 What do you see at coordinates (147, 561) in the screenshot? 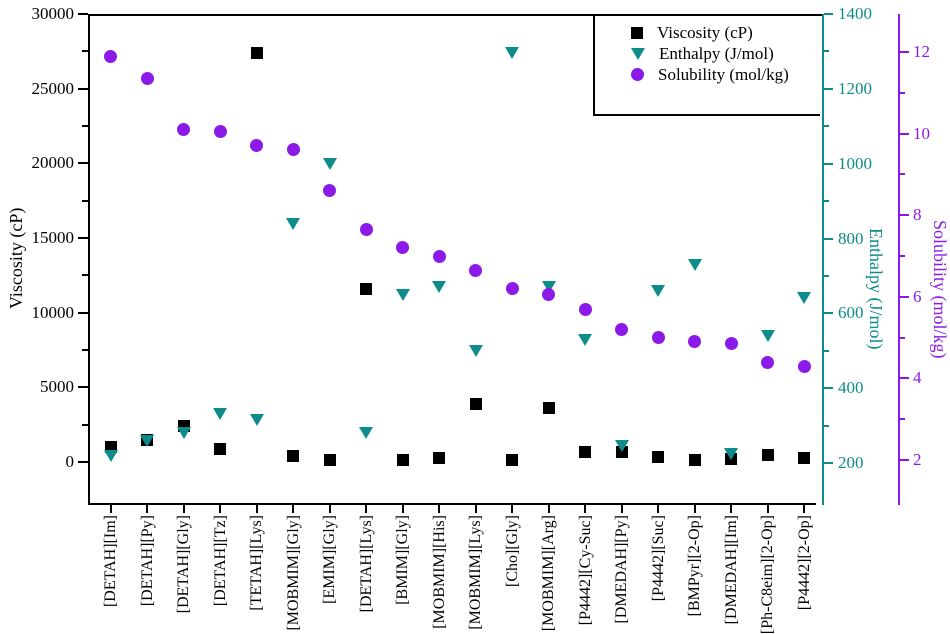
I see `x-tick-label: [DETAH][Py]` at bounding box center [147, 561].